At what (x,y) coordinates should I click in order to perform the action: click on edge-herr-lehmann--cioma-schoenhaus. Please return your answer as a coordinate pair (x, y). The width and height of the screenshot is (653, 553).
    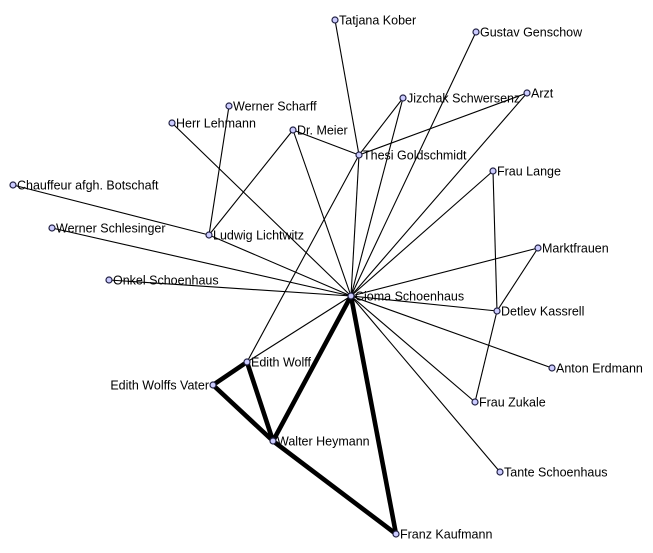
    Looking at the image, I should click on (261, 209).